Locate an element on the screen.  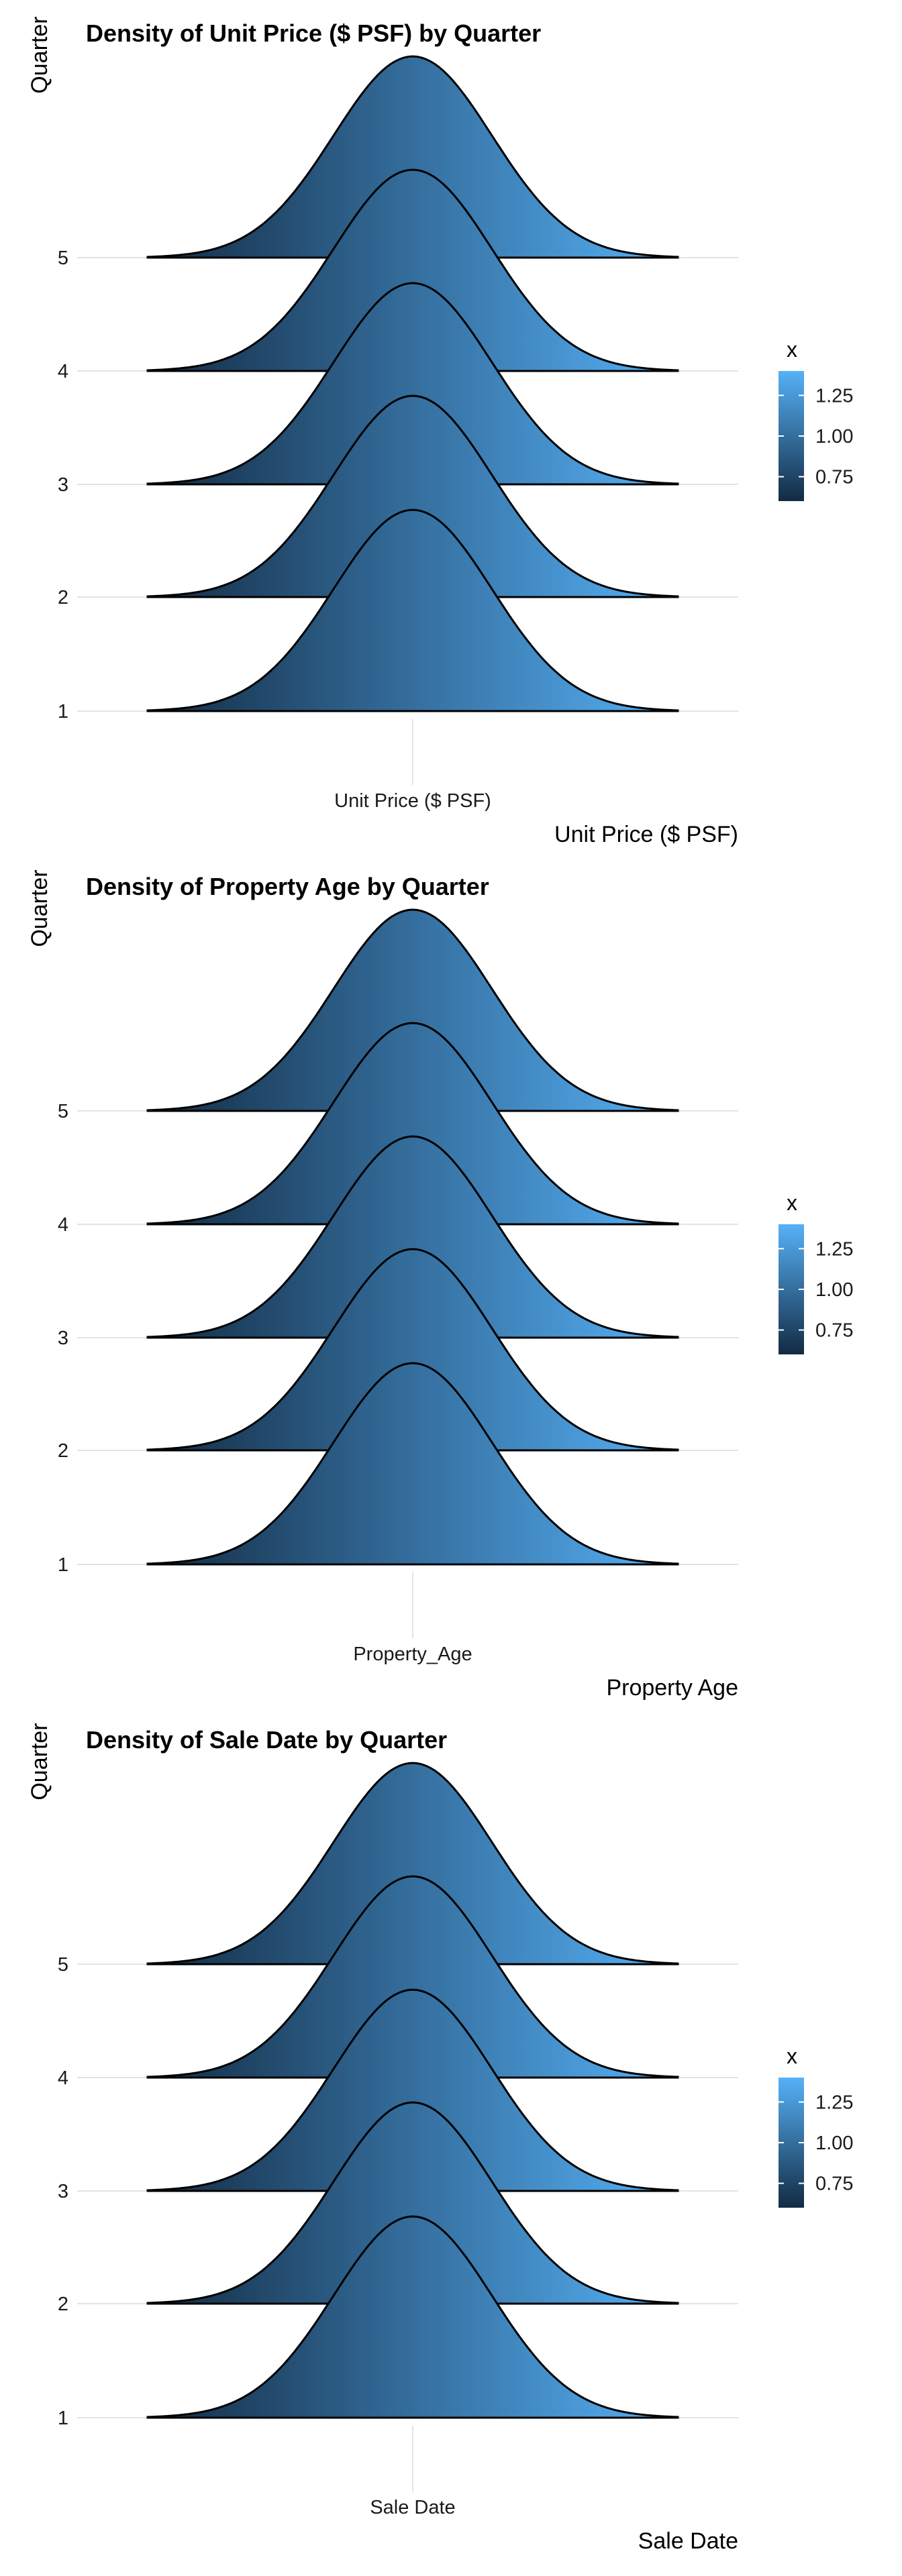
x-axis-title: Unit Price ($ PSF) is located at coordinates (646, 834).